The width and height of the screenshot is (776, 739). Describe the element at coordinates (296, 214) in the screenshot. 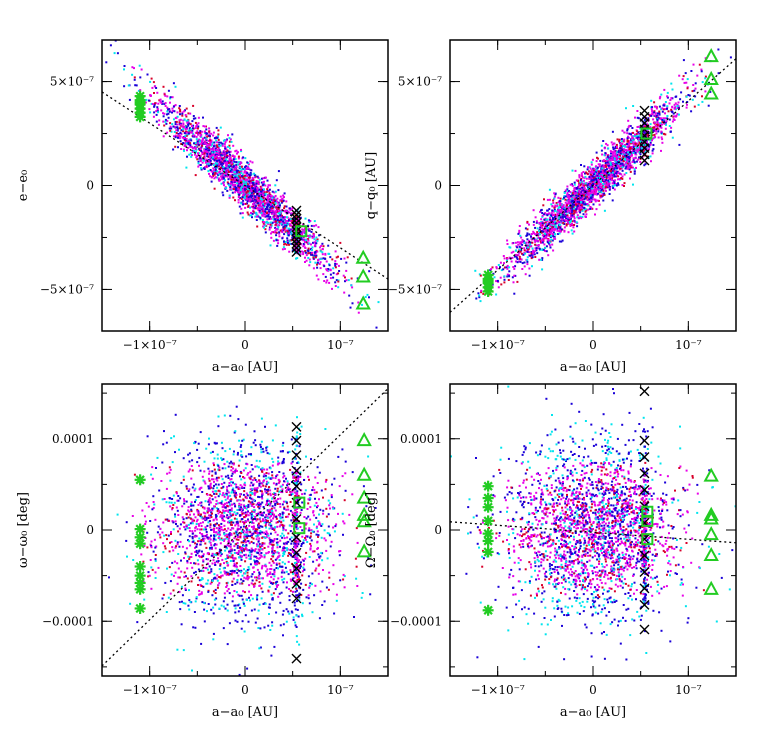

I see `cross-stroke` at that location.